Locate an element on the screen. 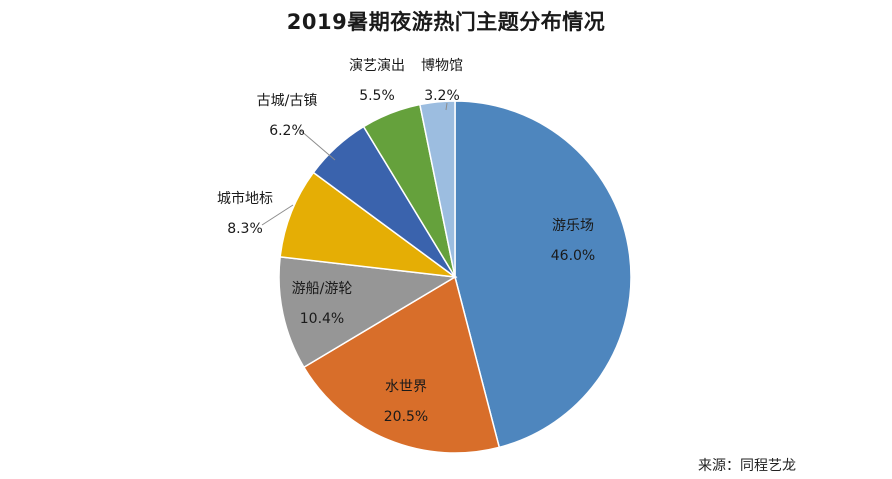 This screenshot has width=892, height=479. slice-percent-label: 10.4% is located at coordinates (322, 319).